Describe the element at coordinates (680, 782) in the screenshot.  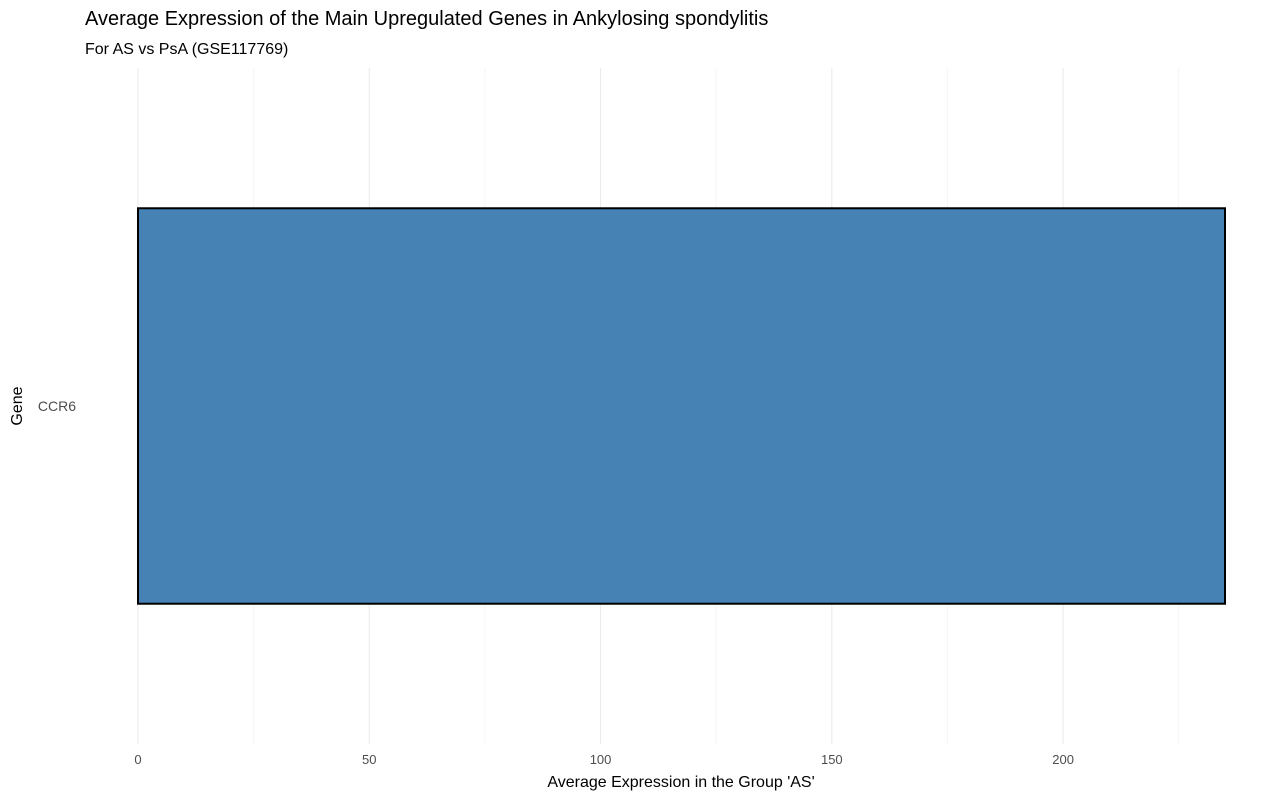
I see `x-axis-title: Average Expression in the Group 'AS'` at that location.